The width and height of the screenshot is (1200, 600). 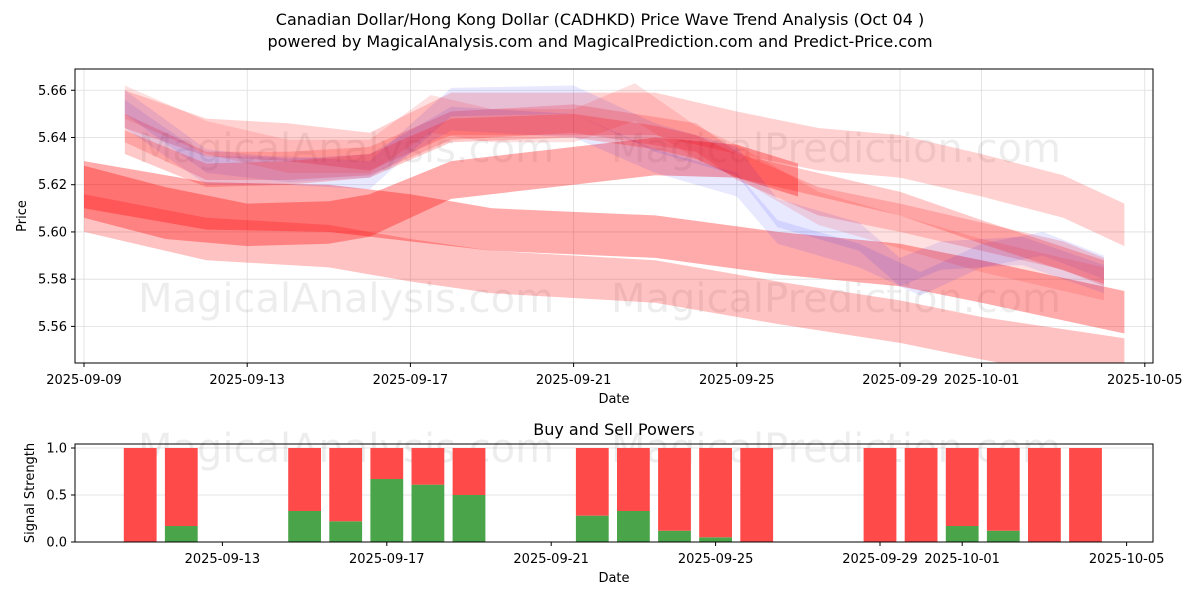 What do you see at coordinates (22, 216) in the screenshot?
I see `price-y-label: Price` at bounding box center [22, 216].